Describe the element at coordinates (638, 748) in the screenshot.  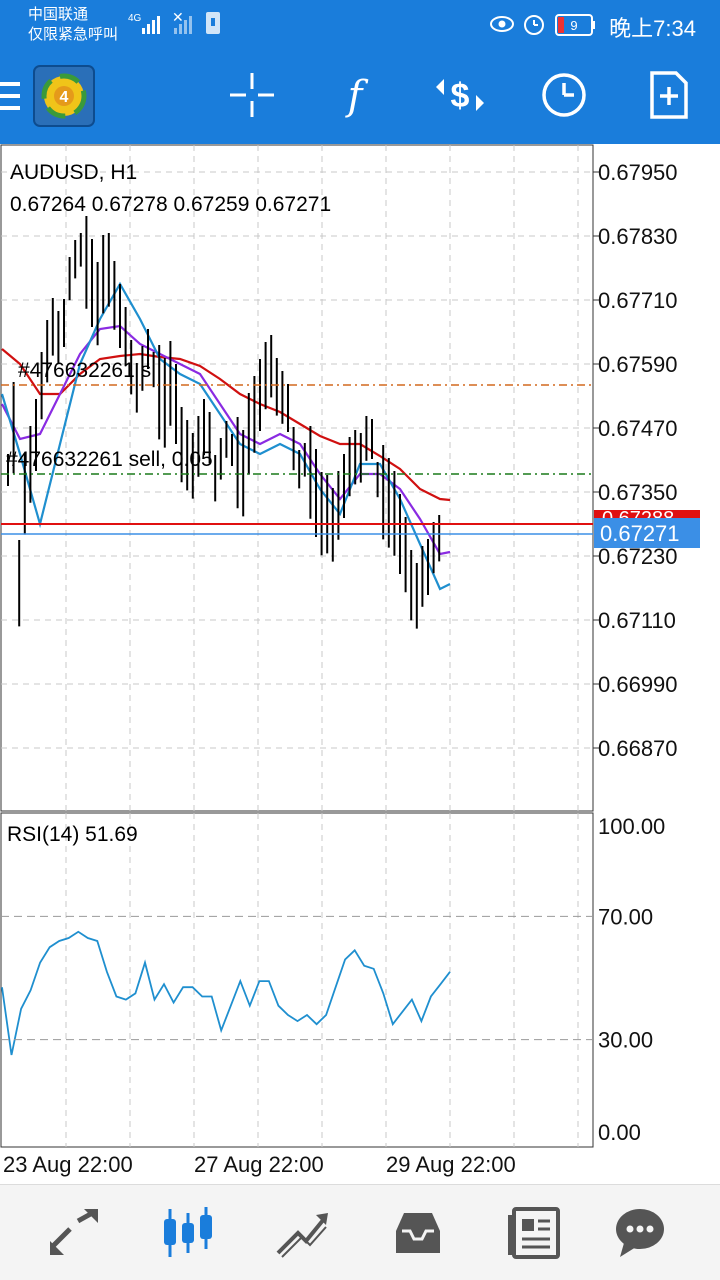
I see `price-tick-label: 0.66870` at that location.